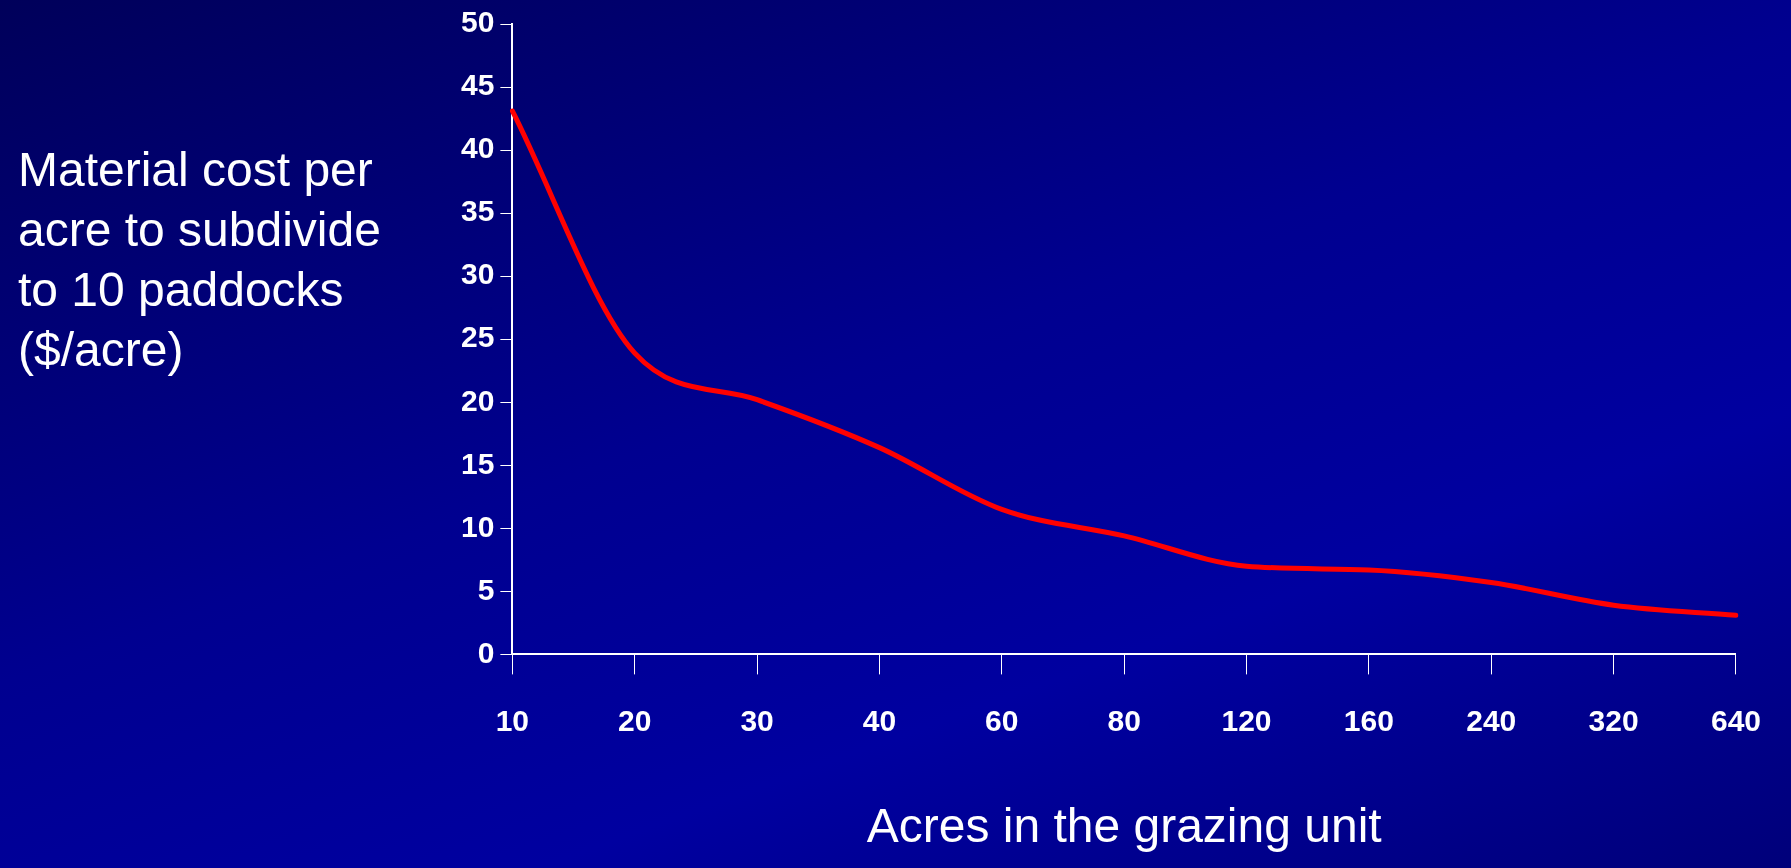  I want to click on y-tick-label: 25, so click(477, 337).